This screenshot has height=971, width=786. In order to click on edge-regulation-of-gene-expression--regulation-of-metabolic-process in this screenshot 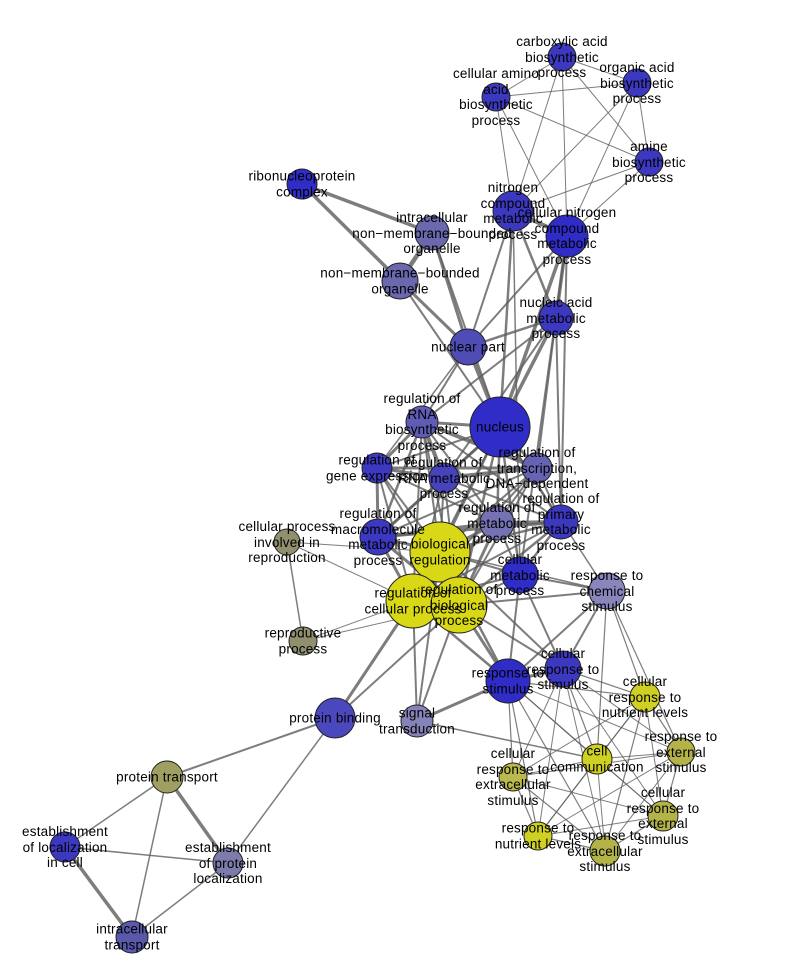, I will do `click(437, 495)`.